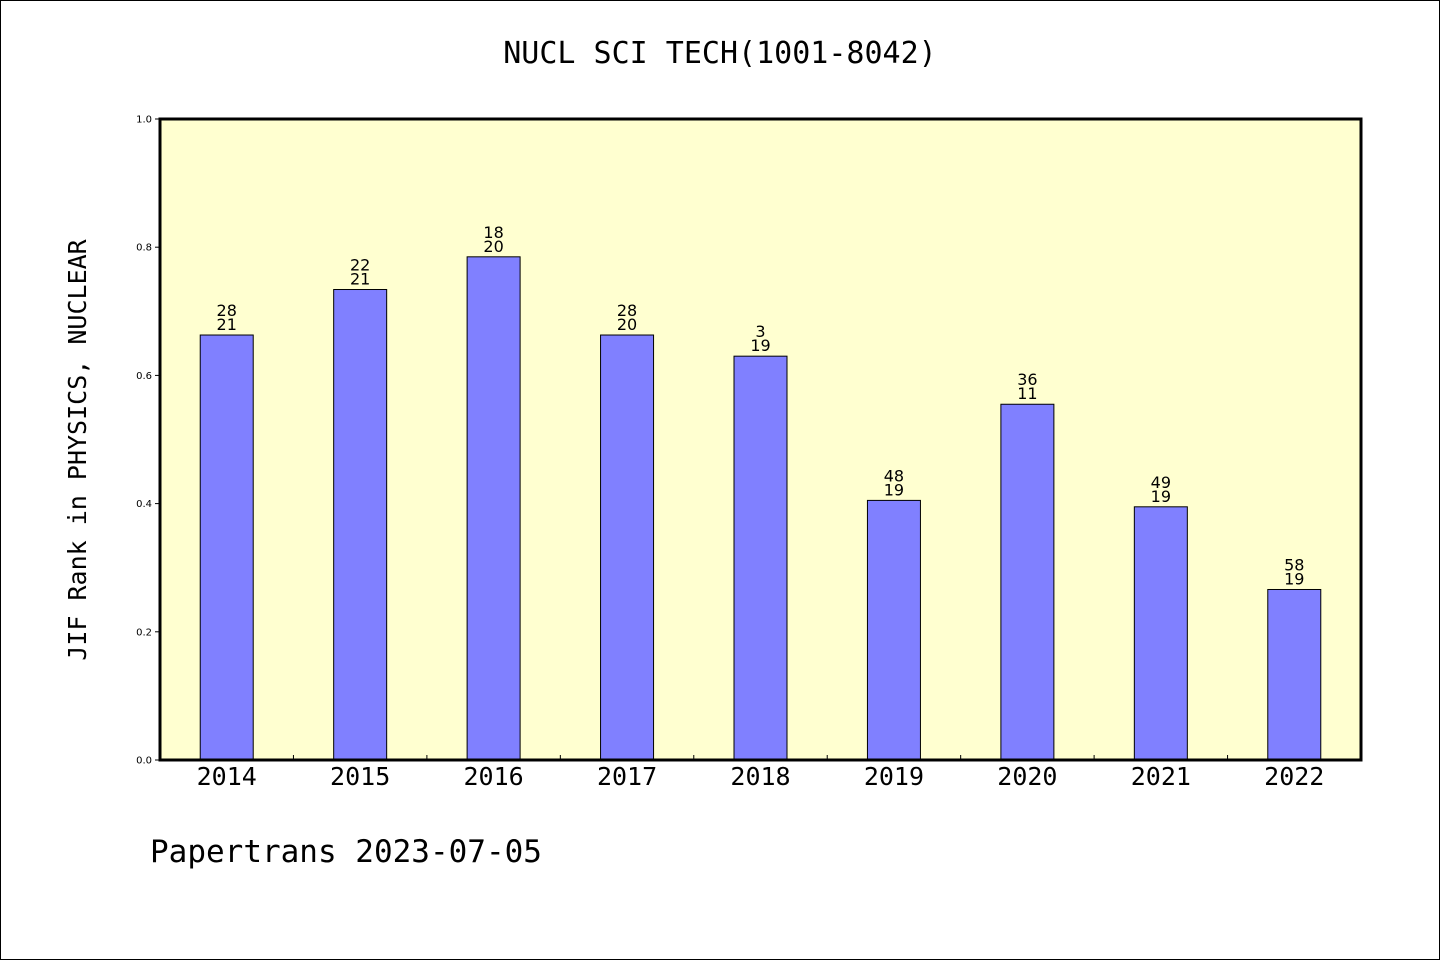 The width and height of the screenshot is (1440, 960). I want to click on footer-credit: Papertrans 2023-07-05, so click(346, 852).